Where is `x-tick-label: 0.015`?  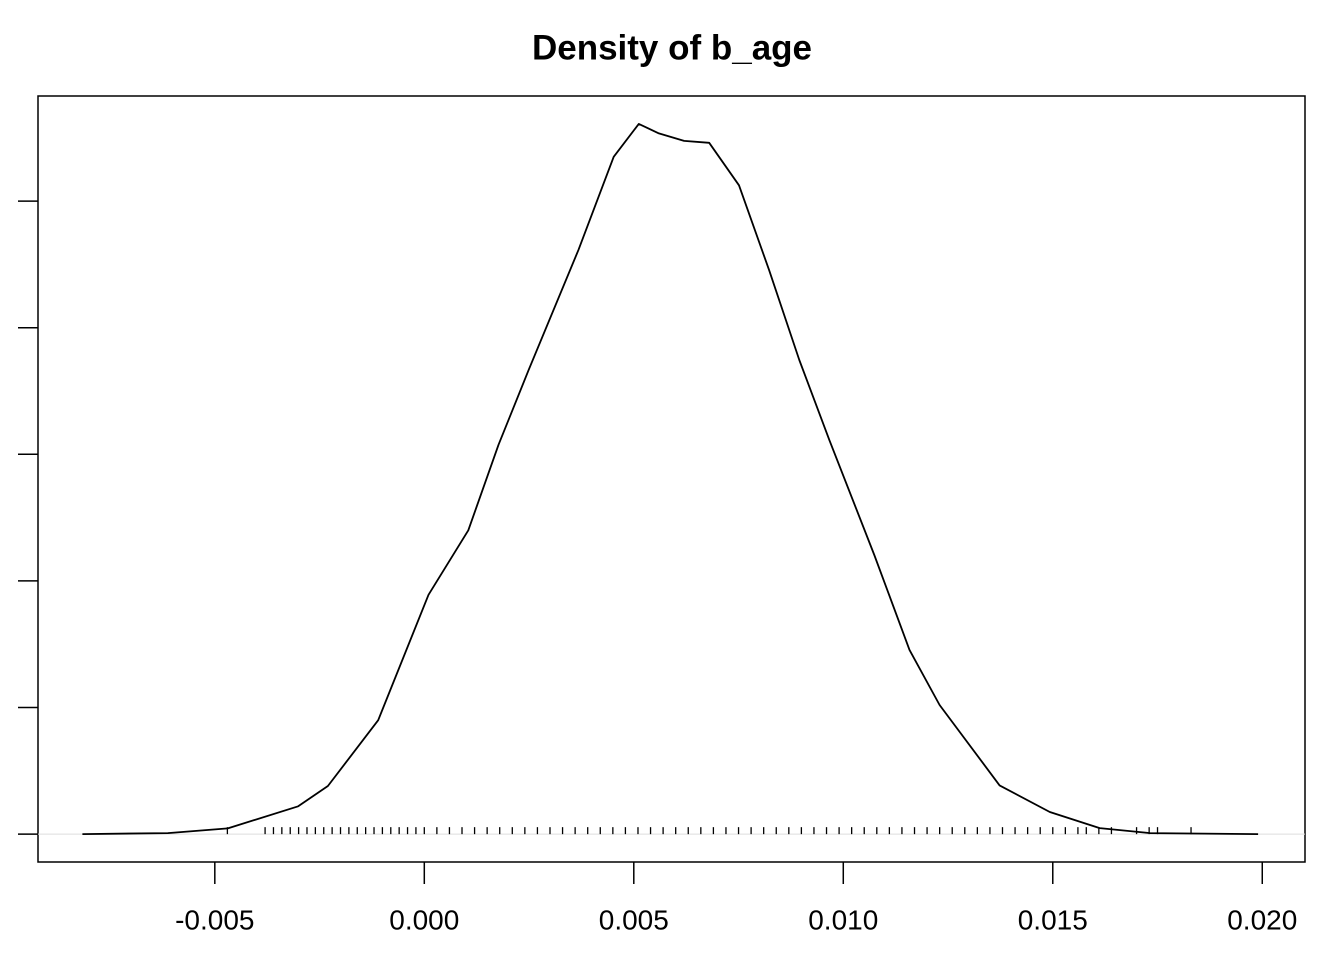 x-tick-label: 0.015 is located at coordinates (1053, 919).